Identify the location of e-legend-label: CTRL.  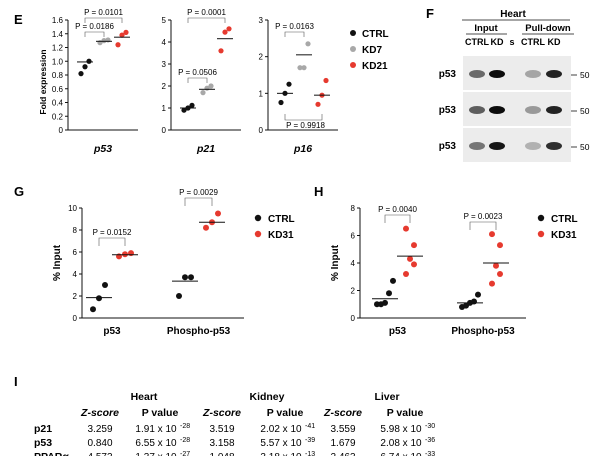
(375, 34).